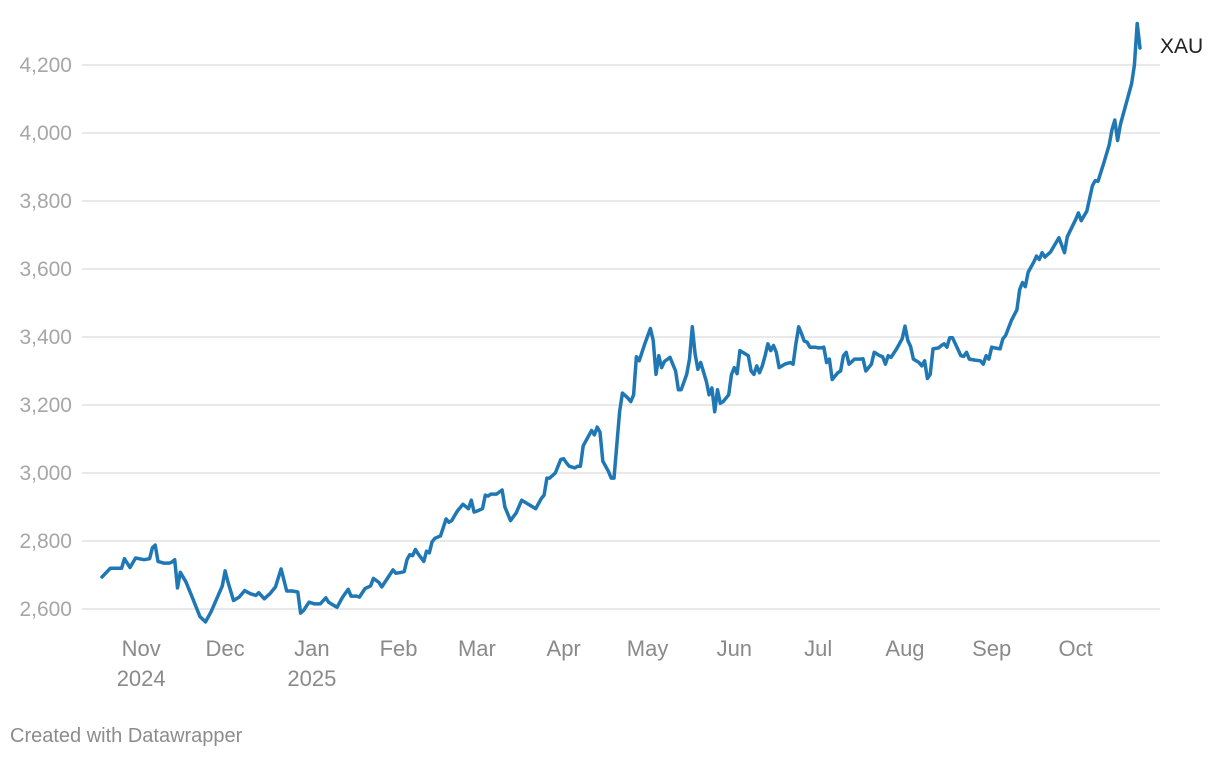 The image size is (1220, 760). I want to click on y-tick-label: 4,200, so click(45, 65).